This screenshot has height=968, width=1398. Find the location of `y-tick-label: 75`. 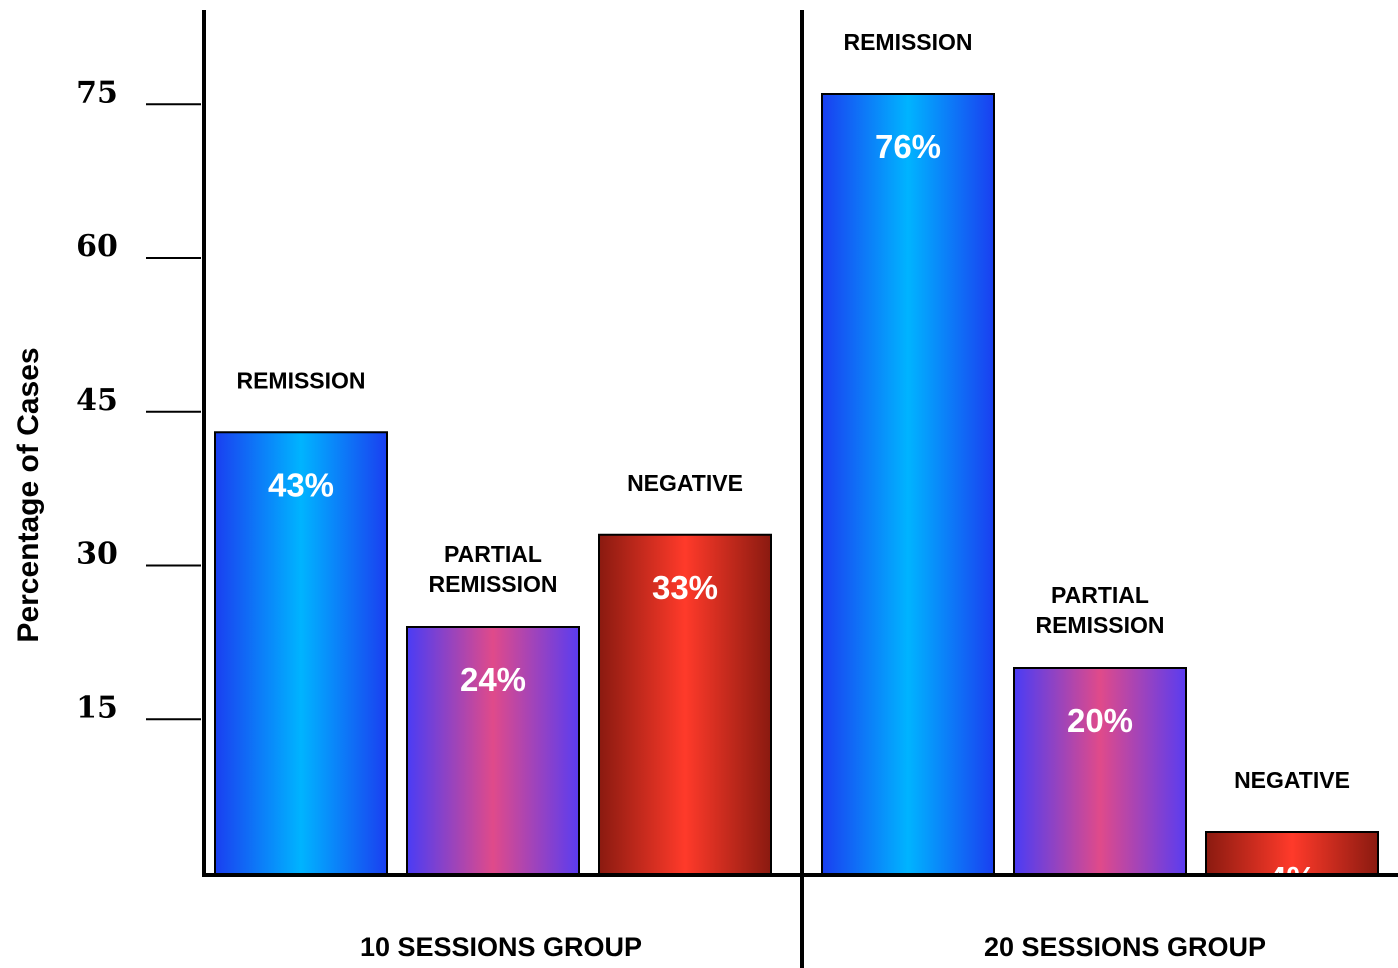

y-tick-label: 75 is located at coordinates (97, 92).